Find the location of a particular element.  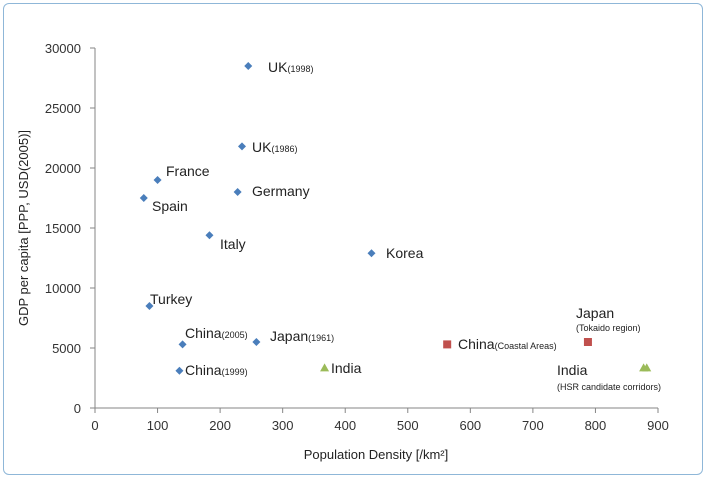

point-label-sub: (1998) is located at coordinates (300, 69).